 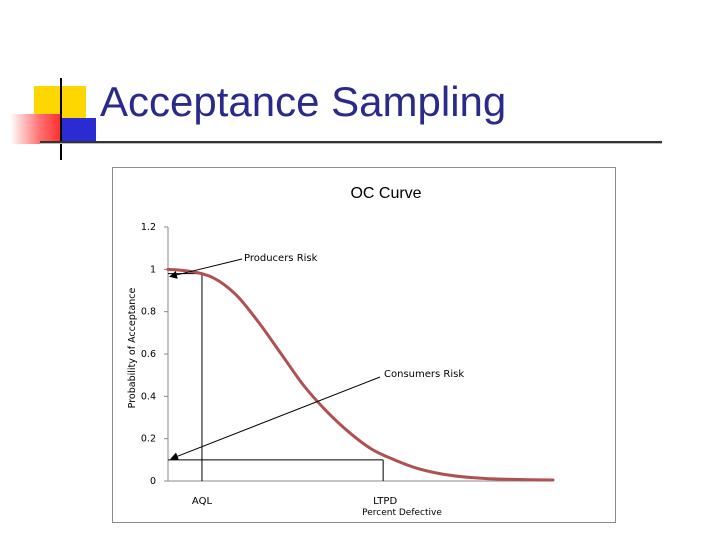 I want to click on x-axis-label: Percent Defective, so click(x=402, y=513).